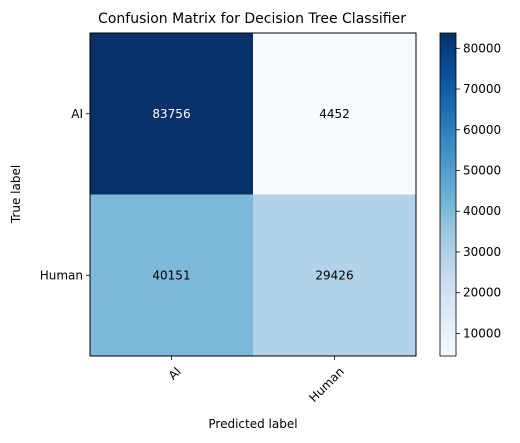 The width and height of the screenshot is (520, 443). I want to click on colorbar, so click(448, 194).